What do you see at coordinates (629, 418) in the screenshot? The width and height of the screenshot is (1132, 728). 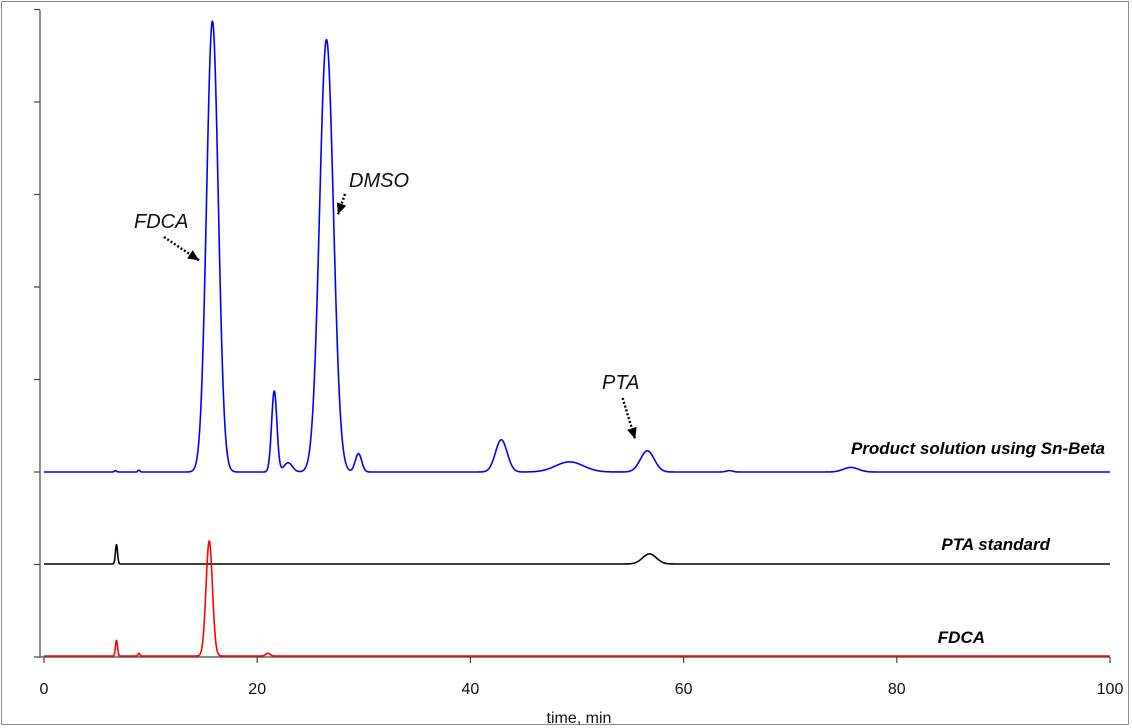 I see `annotation-arrow-pta` at bounding box center [629, 418].